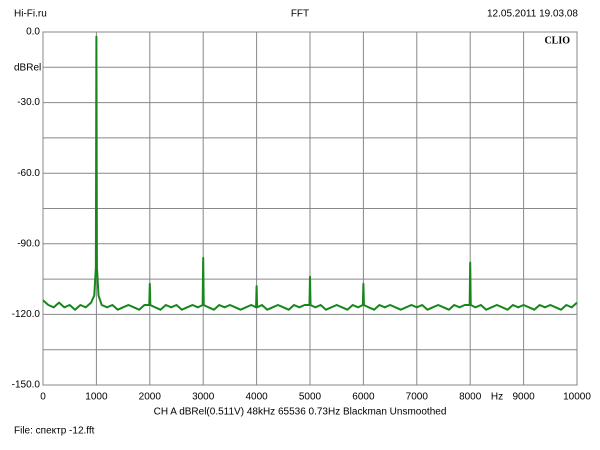 The width and height of the screenshot is (600, 450). Describe the element at coordinates (43, 397) in the screenshot. I see `x-tick-label: 0` at that location.